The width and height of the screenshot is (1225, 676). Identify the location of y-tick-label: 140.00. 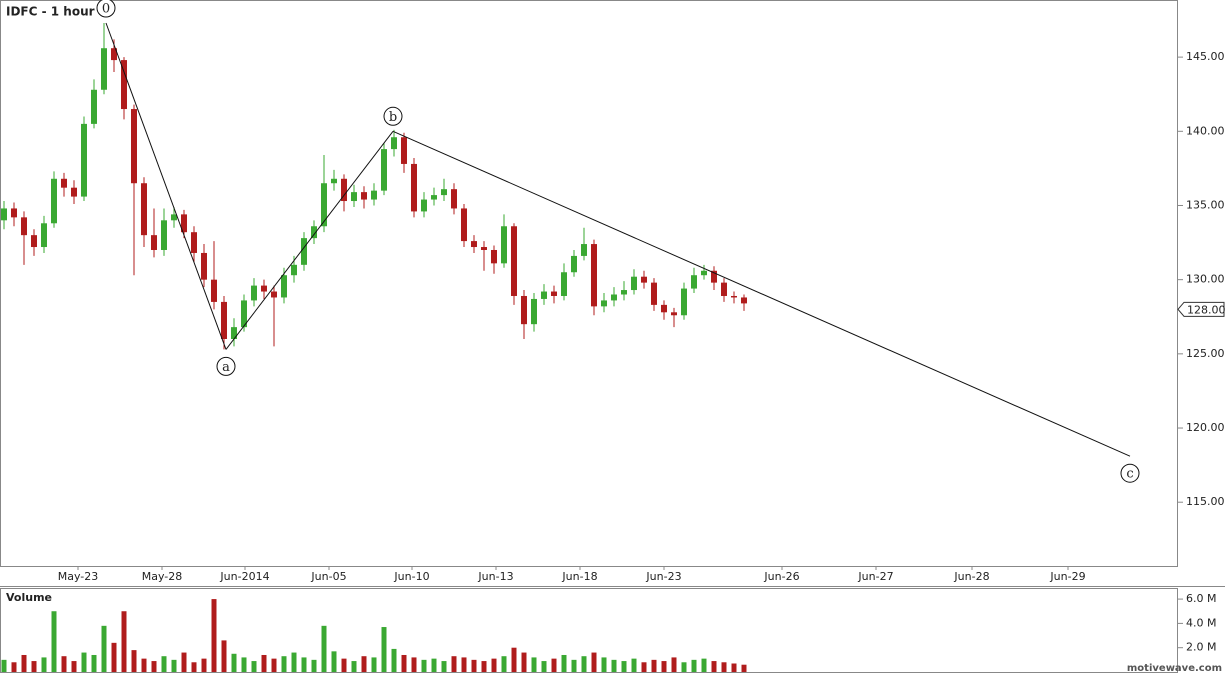
(1205, 130).